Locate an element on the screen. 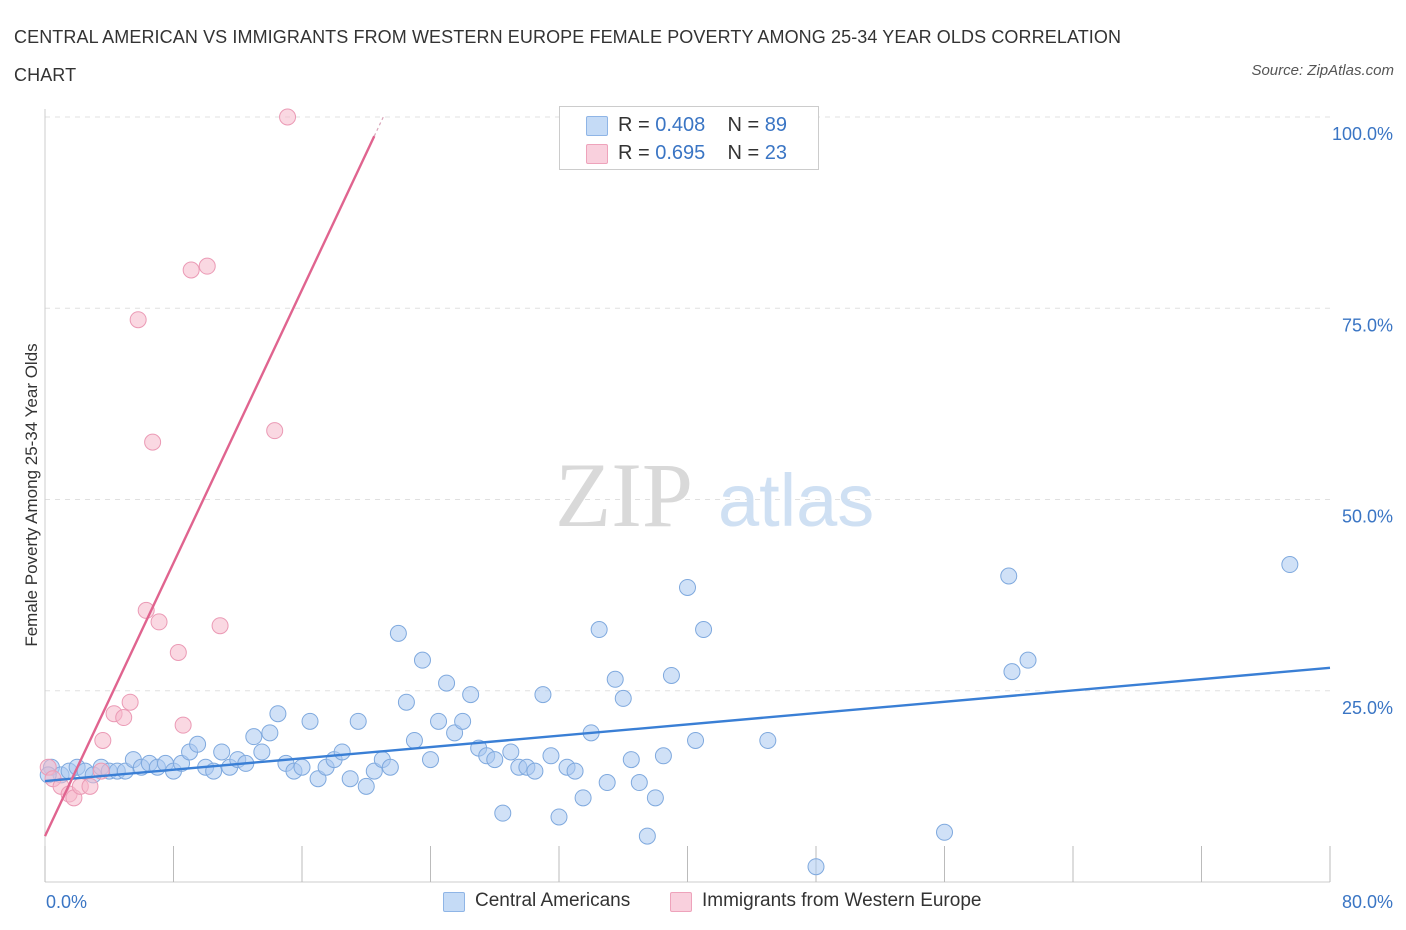 Image resolution: width=1406 pixels, height=930 pixels. x-tick-labels: 0.0% 80.0% is located at coordinates (719, 902).